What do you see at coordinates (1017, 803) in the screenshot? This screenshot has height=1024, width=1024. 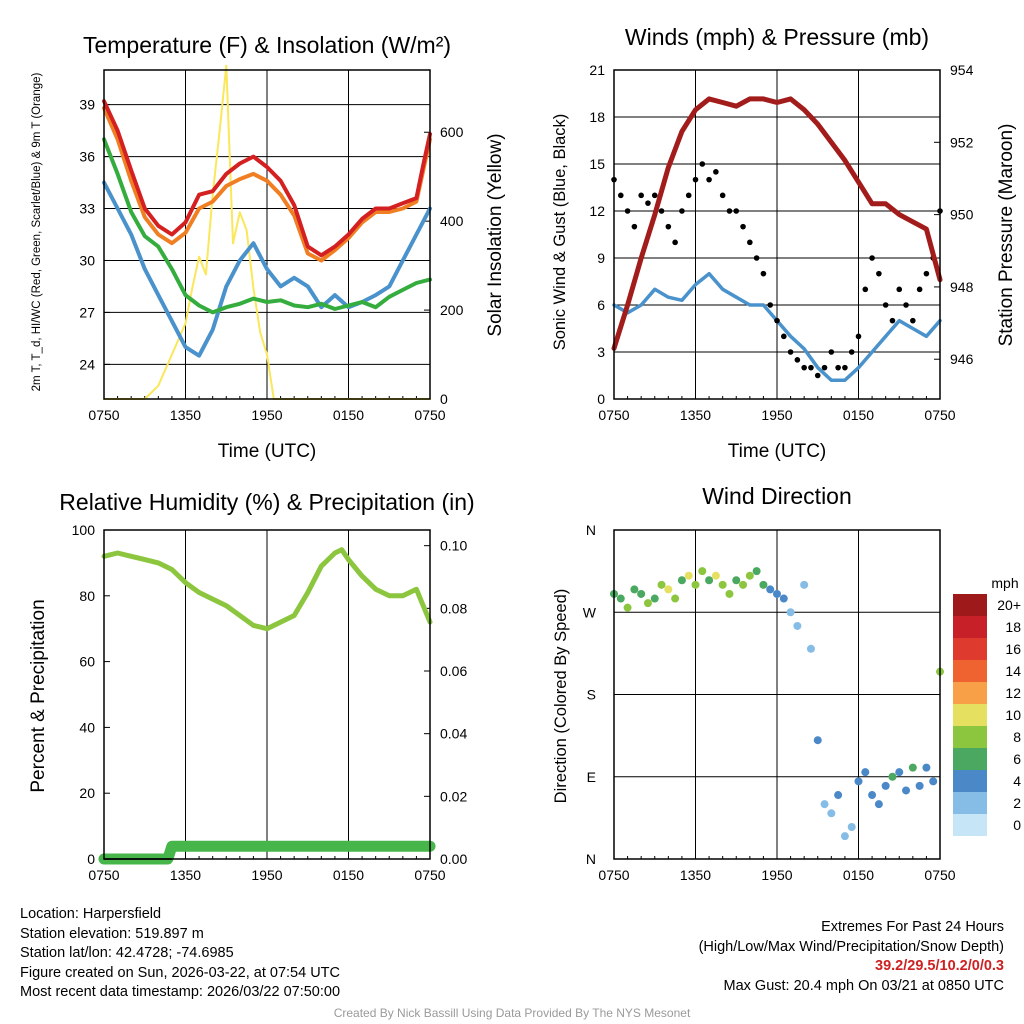 I see `legend-label: 2` at bounding box center [1017, 803].